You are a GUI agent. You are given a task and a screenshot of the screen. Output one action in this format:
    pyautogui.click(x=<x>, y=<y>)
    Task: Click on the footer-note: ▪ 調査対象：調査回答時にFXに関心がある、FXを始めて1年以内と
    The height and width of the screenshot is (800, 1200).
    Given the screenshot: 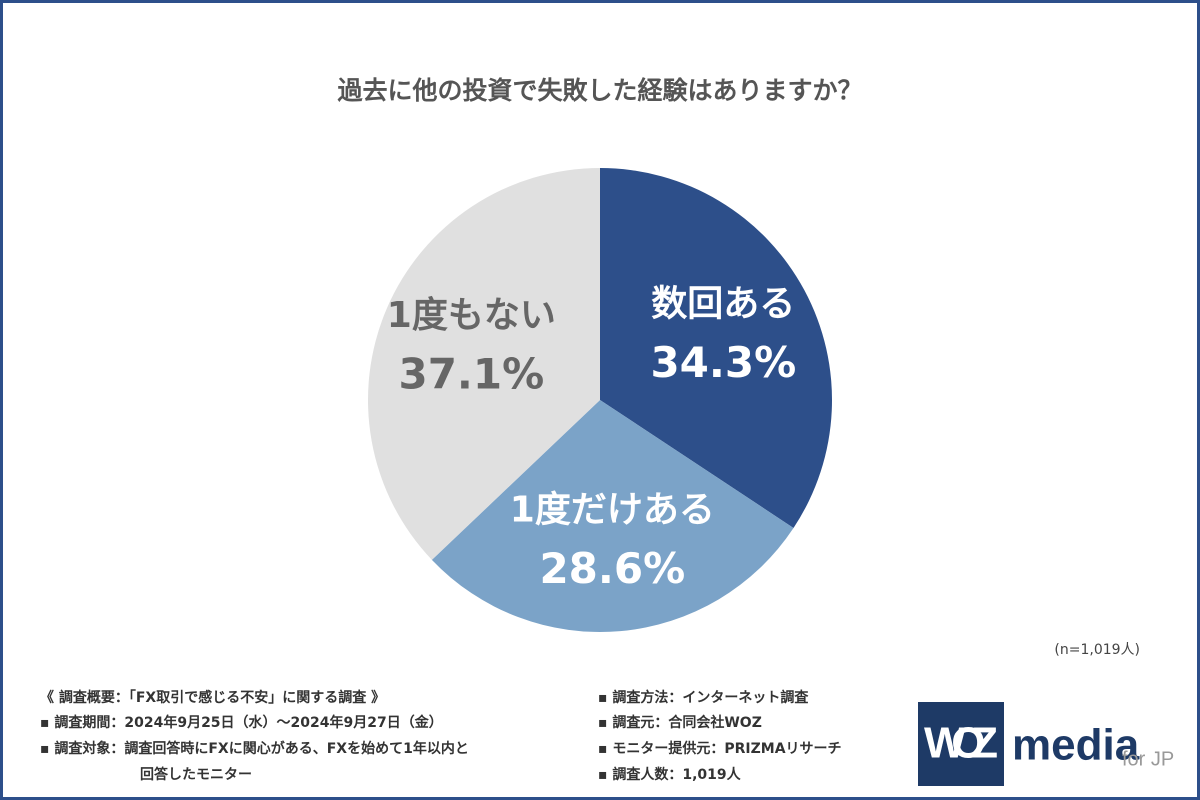 What is the action you would take?
    pyautogui.click(x=254, y=748)
    